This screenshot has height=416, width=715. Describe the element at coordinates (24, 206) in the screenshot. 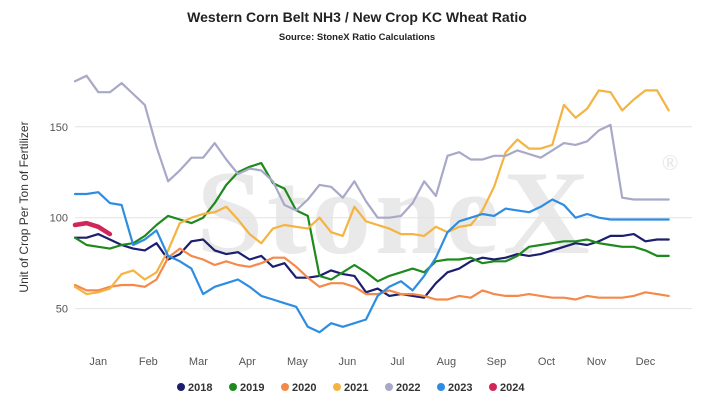

I see `y-axis-title: Unit of Crop Per Ton of Fertilizer` at that location.